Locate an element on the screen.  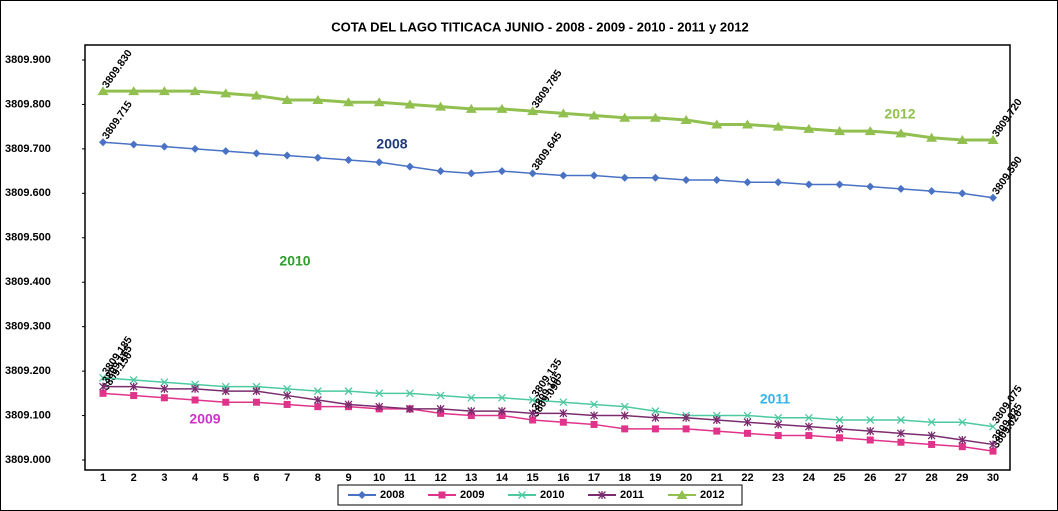
x-tick-label: 4 is located at coordinates (195, 478).